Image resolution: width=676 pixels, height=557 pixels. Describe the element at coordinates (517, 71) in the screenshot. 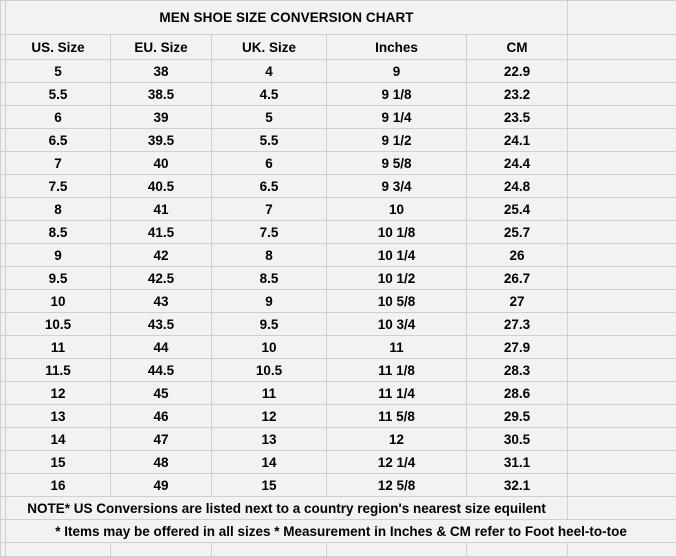

I see `table-cell: 22.9` at that location.